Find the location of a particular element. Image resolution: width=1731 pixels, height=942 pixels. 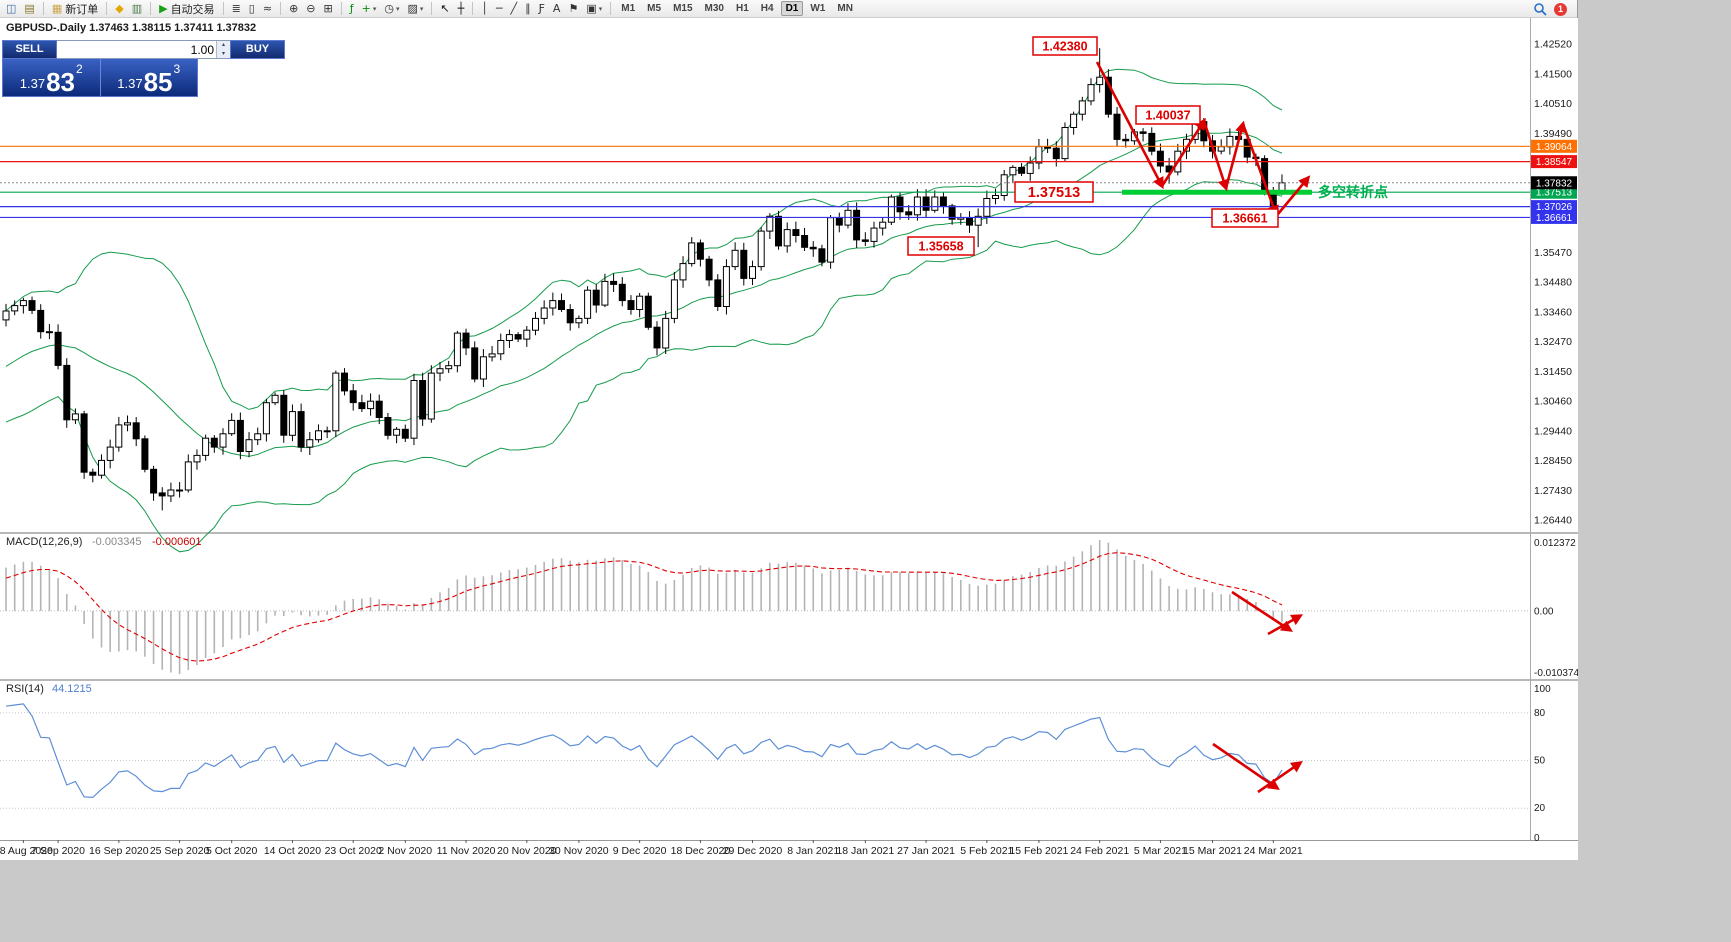

notification-badge: 1 is located at coordinates (1560, 9).